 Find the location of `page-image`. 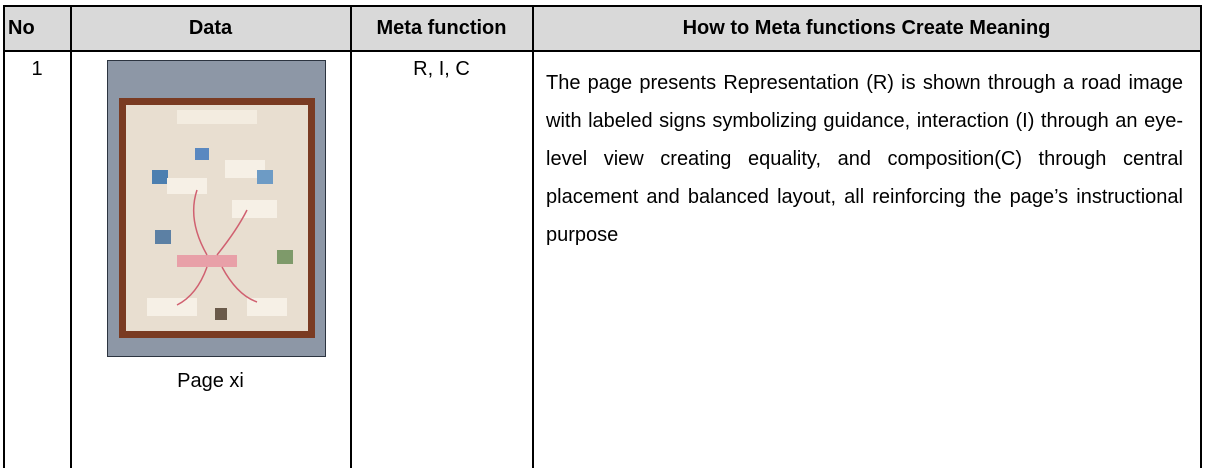

page-image is located at coordinates (216, 208).